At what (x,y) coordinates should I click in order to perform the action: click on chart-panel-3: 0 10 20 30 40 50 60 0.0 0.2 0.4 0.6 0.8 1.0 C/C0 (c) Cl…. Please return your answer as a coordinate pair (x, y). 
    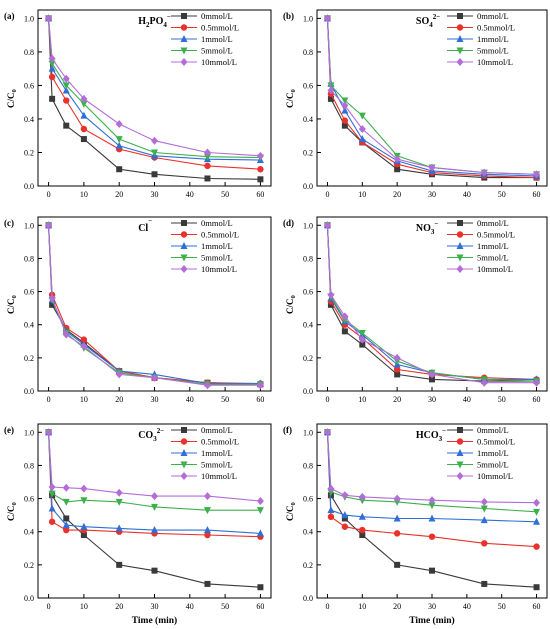
    Looking at the image, I should click on (138, 310).